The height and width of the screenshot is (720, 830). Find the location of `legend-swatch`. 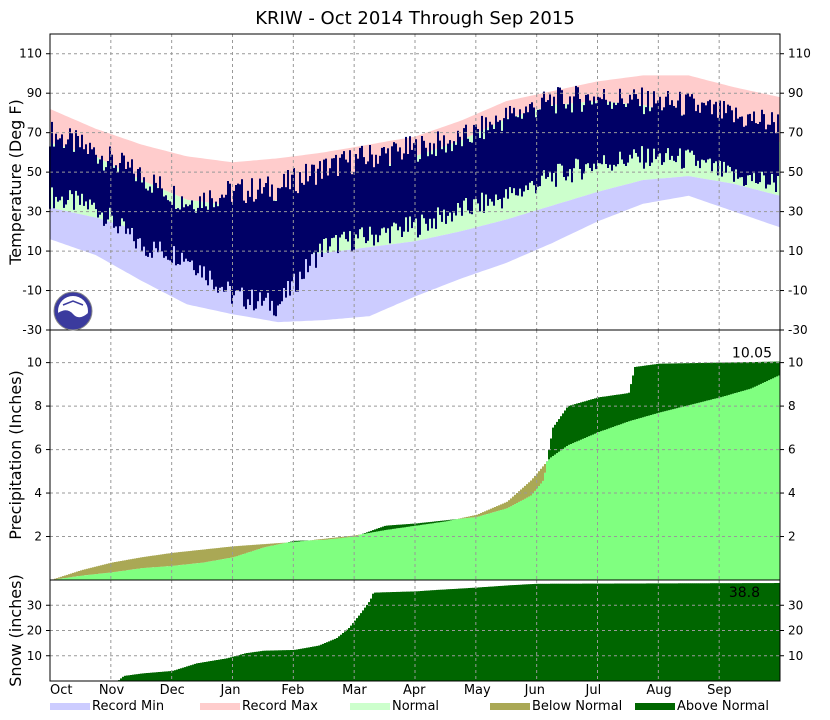

legend-swatch is located at coordinates (370, 706).